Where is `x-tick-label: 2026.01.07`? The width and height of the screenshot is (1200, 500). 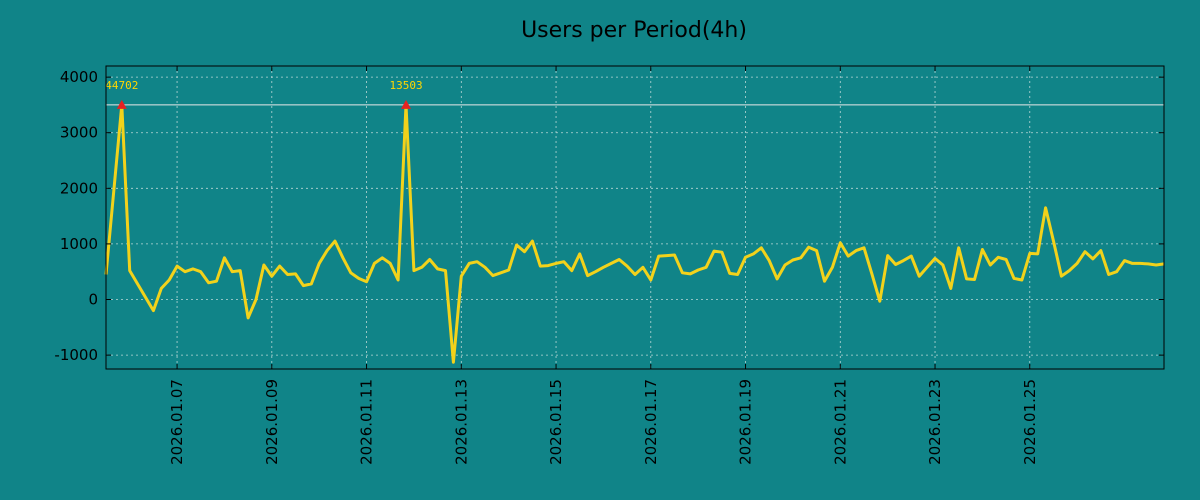
x-tick-label: 2026.01.07 is located at coordinates (177, 422).